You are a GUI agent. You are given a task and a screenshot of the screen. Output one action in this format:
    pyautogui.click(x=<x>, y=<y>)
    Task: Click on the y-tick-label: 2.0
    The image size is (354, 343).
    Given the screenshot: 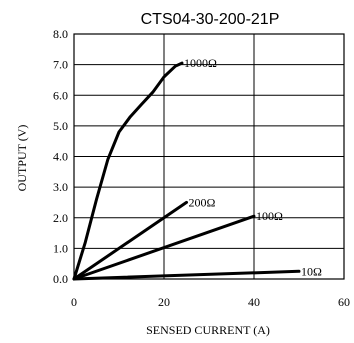 What is the action you would take?
    pyautogui.click(x=60, y=218)
    